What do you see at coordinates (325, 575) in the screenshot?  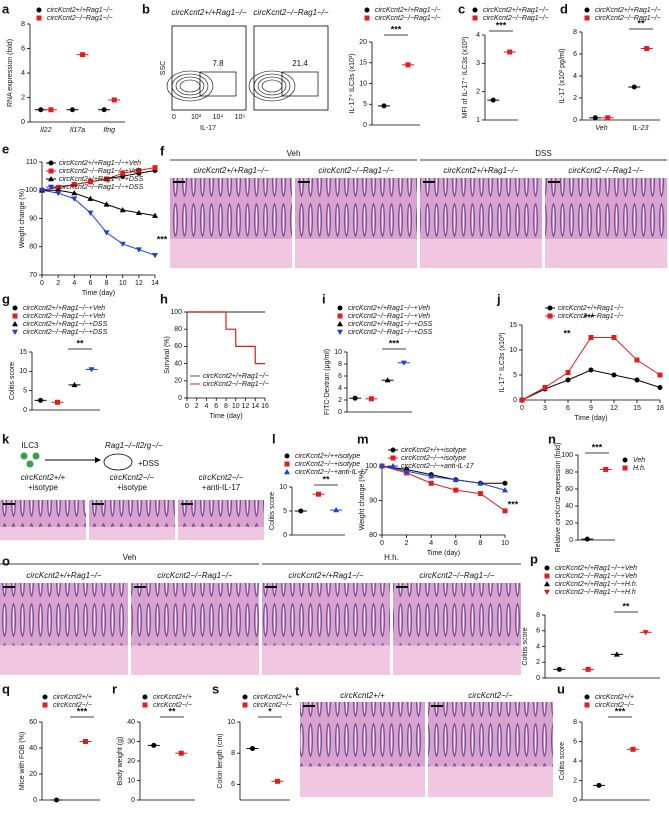 I see `image-caption: circKcnt2+/+Rag1−/−` at bounding box center [325, 575].